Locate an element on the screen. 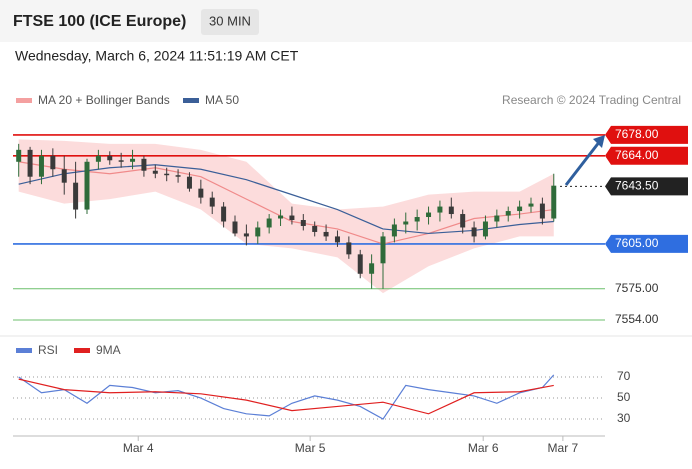 This screenshot has width=692, height=469. x-tick-label: Mar 7 is located at coordinates (563, 448).